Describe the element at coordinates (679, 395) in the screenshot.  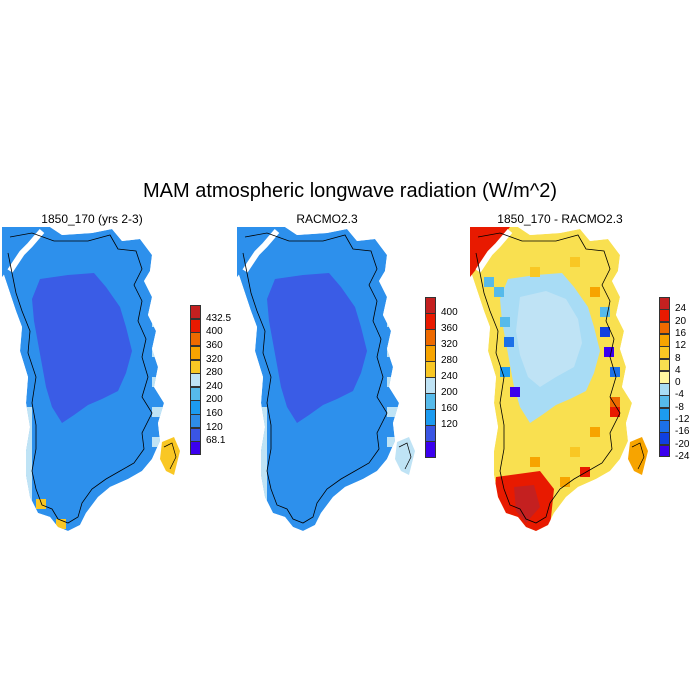
I see `colorbar-label: -4` at that location.